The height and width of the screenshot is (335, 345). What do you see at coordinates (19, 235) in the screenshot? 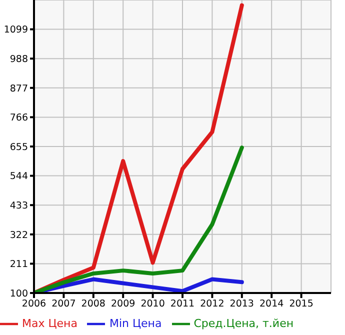
I see `y-tick-label: 322` at bounding box center [19, 235].